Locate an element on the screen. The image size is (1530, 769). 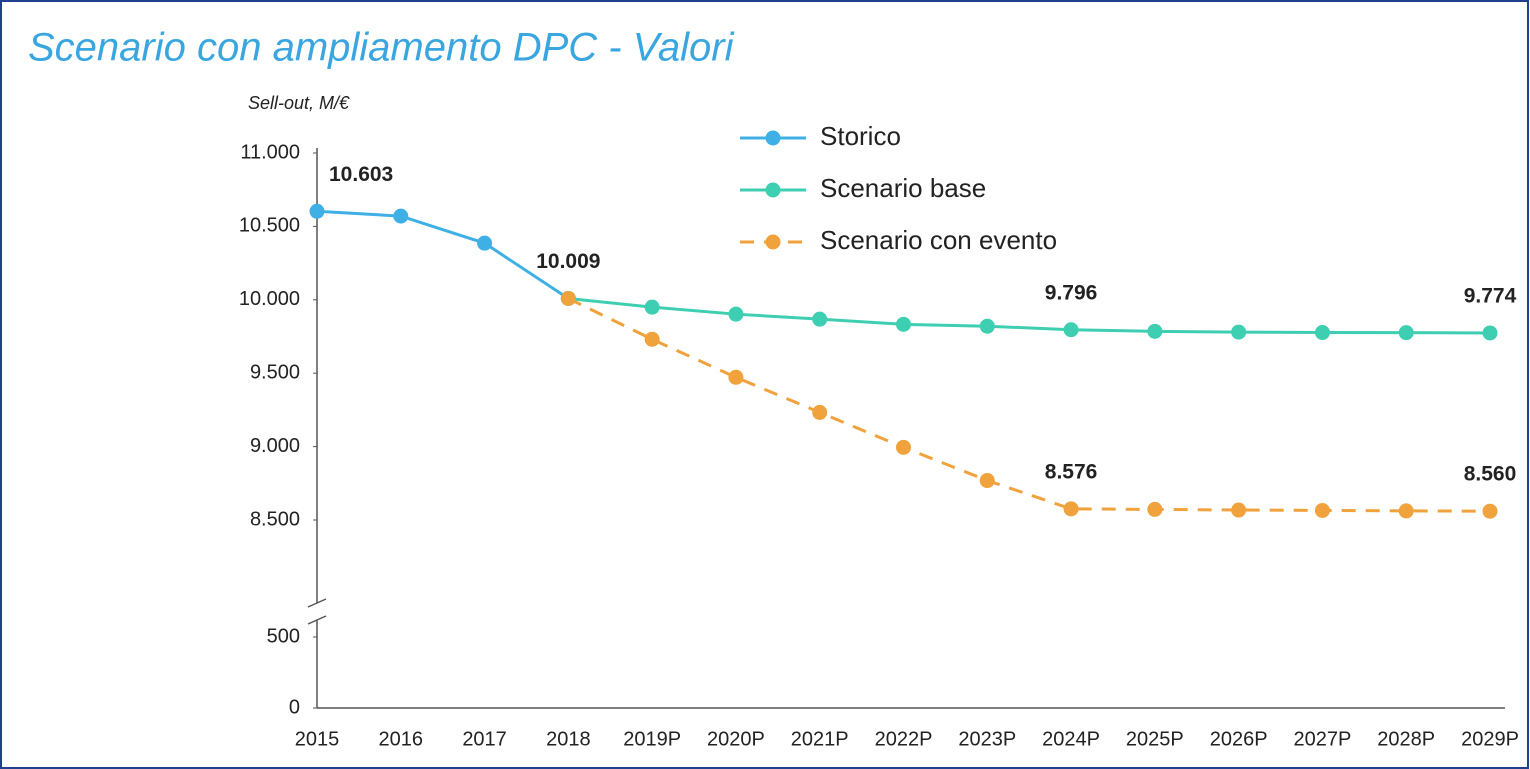
x-tick-label: 2023P is located at coordinates (987, 739).